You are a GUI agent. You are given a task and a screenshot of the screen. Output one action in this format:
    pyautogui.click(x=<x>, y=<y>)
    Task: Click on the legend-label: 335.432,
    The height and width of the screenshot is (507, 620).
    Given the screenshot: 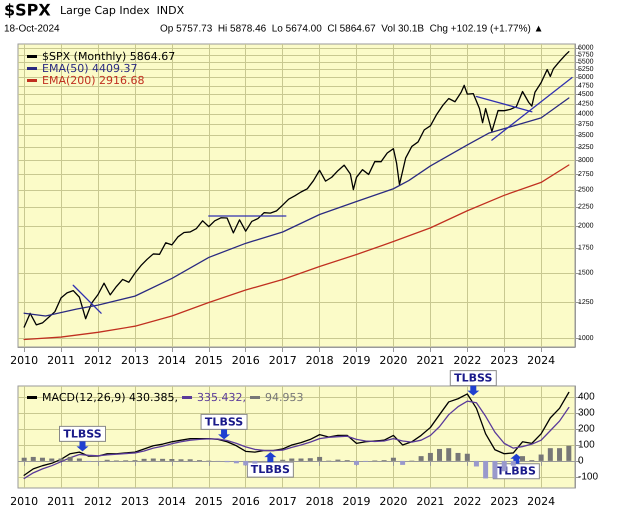 What is the action you would take?
    pyautogui.click(x=221, y=397)
    